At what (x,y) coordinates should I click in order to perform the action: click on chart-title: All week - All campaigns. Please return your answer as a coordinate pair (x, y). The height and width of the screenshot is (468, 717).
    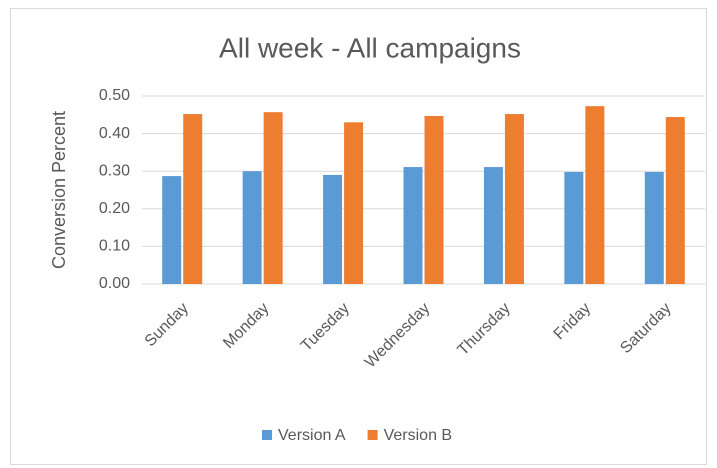
    Looking at the image, I should click on (370, 47).